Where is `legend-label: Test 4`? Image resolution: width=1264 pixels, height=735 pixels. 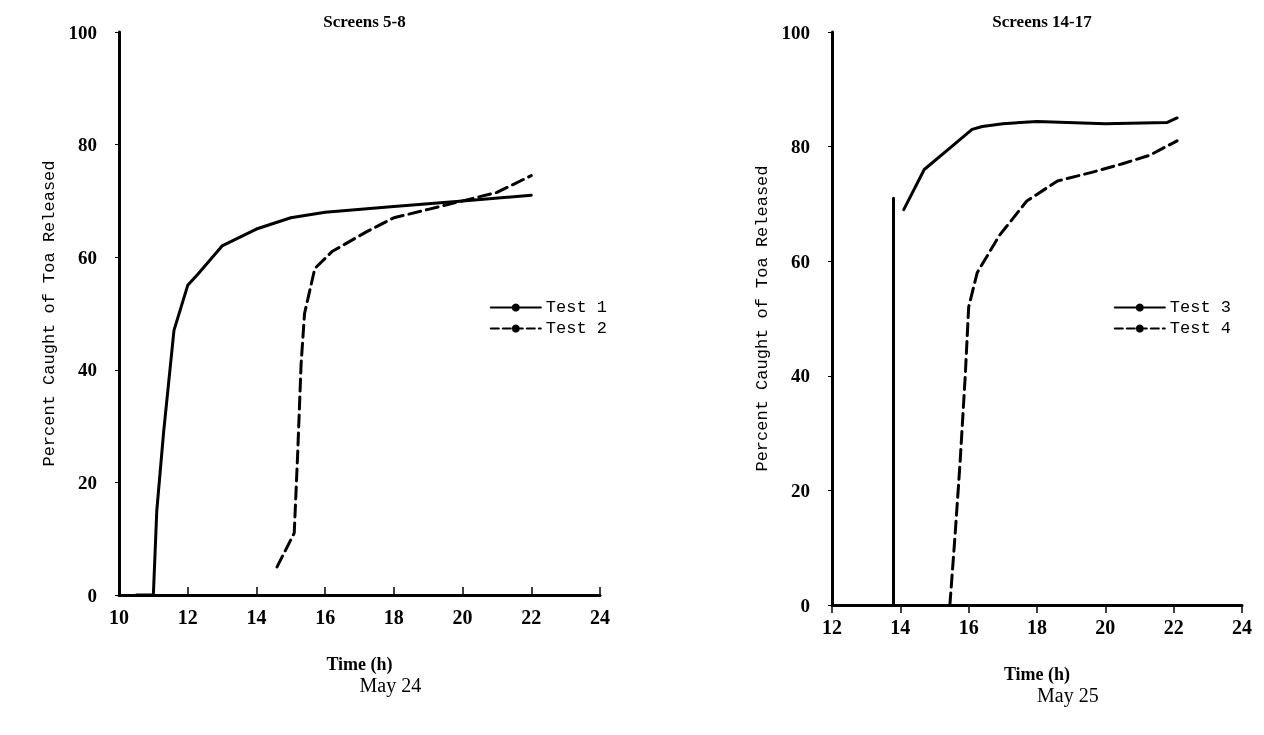 legend-label: Test 4 is located at coordinates (1200, 328).